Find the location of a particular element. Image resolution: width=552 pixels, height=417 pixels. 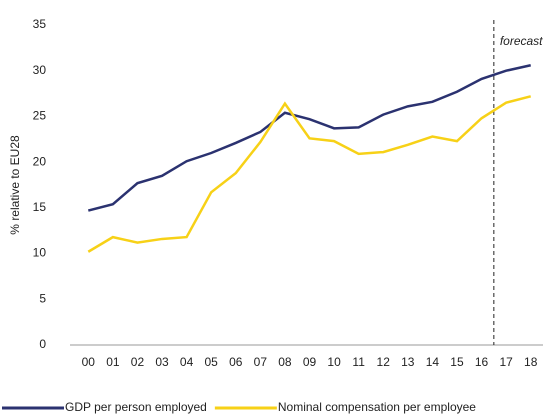

y-tick-label: 30 is located at coordinates (40, 70).